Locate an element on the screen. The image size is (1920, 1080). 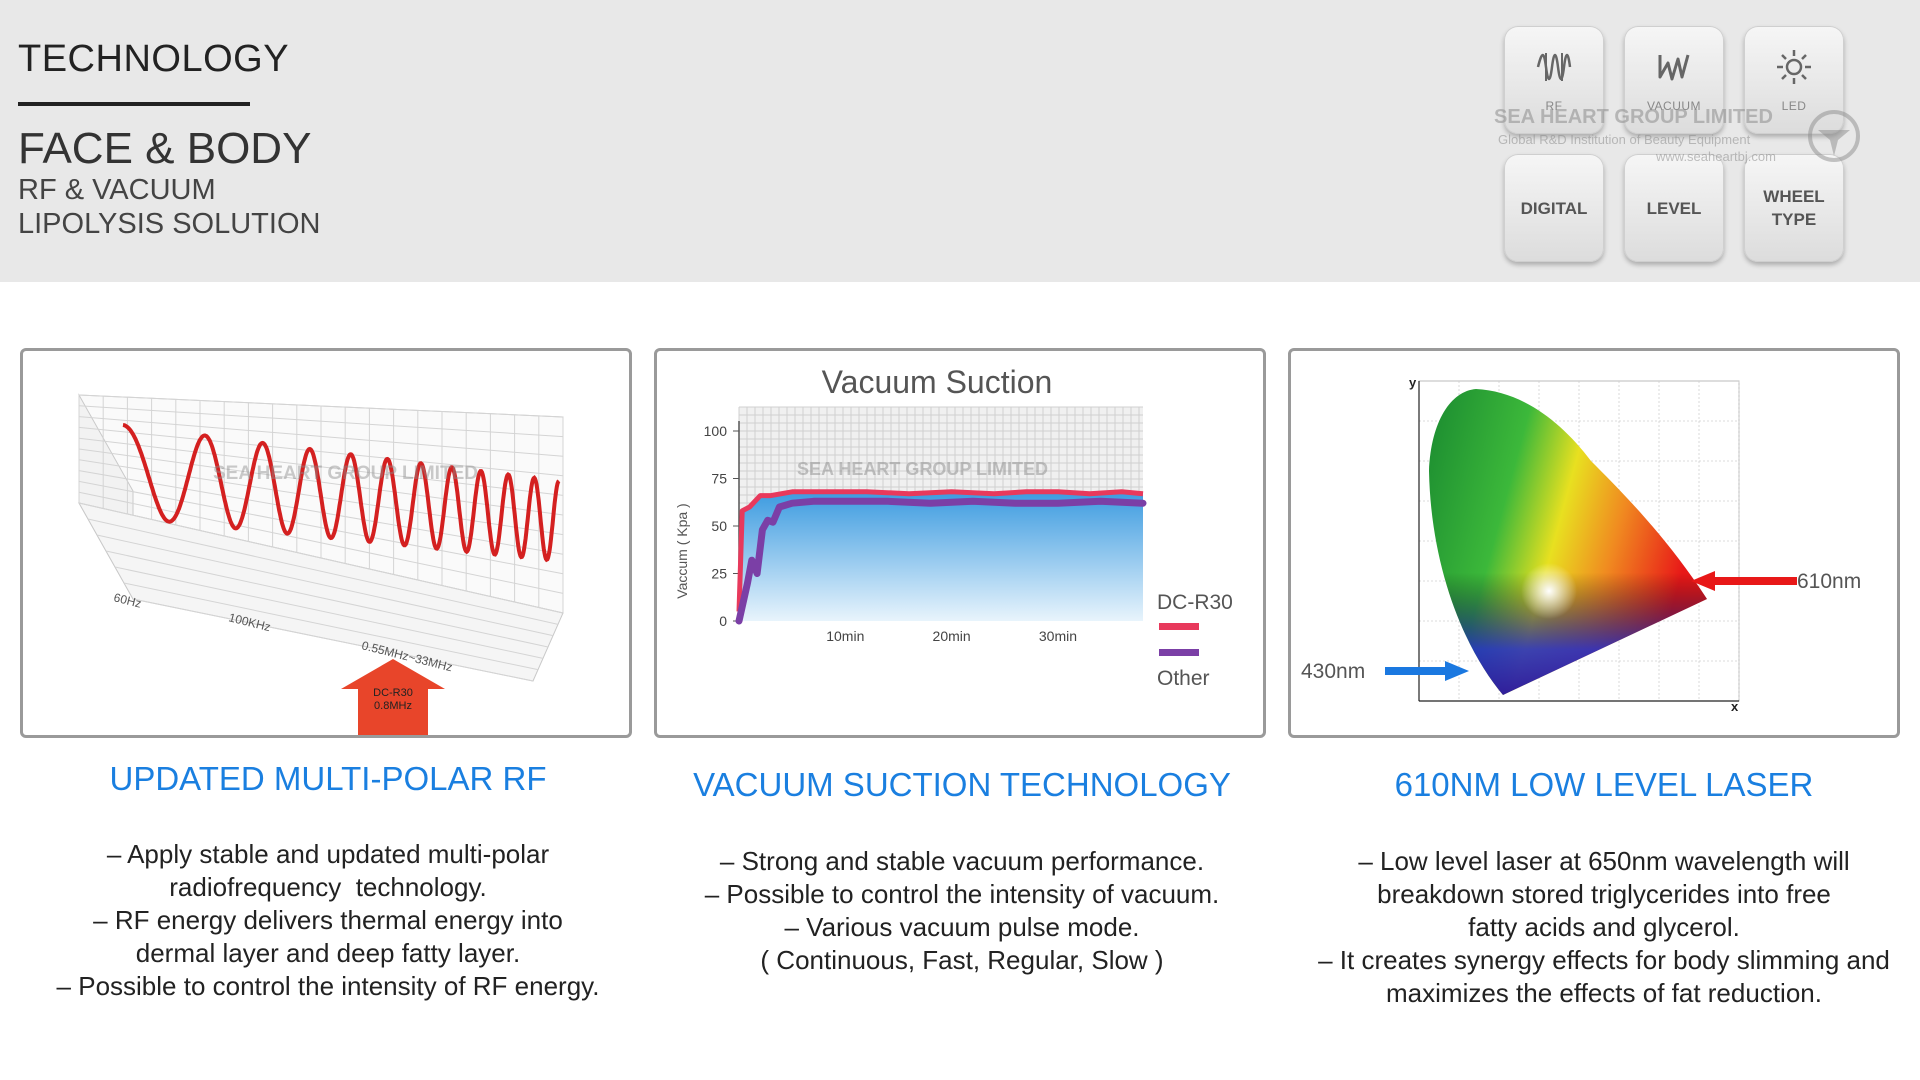
rf-watermark-text: SEA HEART GROUP LIMITED is located at coordinates (345, 473).